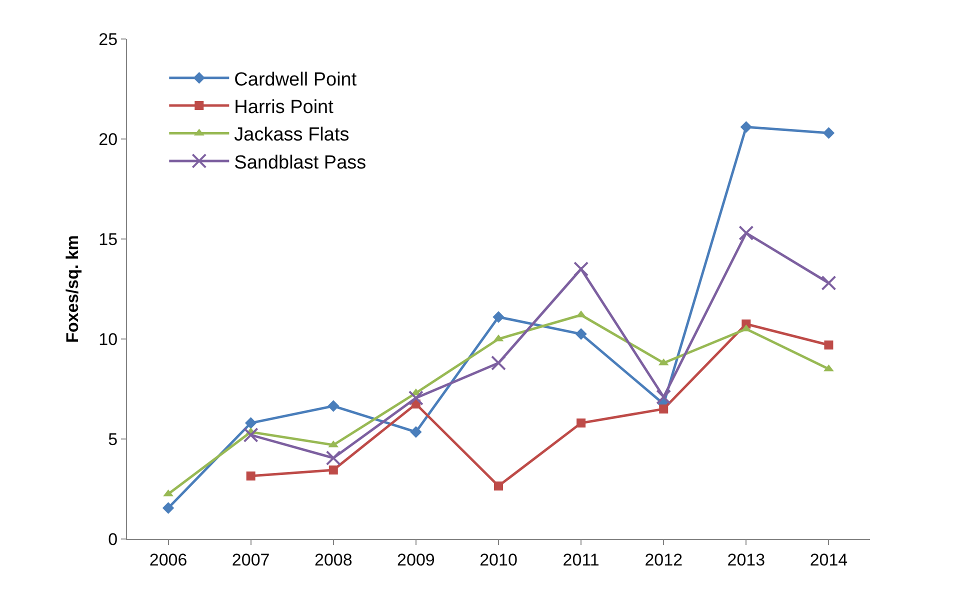 This screenshot has width=956, height=601. Describe the element at coordinates (108, 339) in the screenshot. I see `y-tick-label: 10` at that location.